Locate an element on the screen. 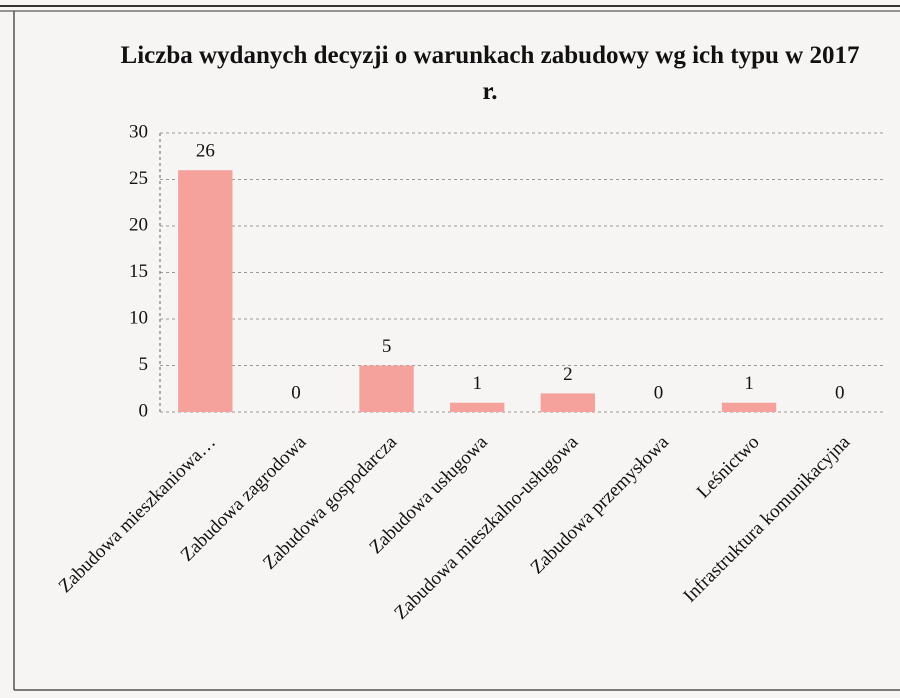 The image size is (900, 698). x-tick-label: Infrastruktura komunikacyjna is located at coordinates (766, 518).